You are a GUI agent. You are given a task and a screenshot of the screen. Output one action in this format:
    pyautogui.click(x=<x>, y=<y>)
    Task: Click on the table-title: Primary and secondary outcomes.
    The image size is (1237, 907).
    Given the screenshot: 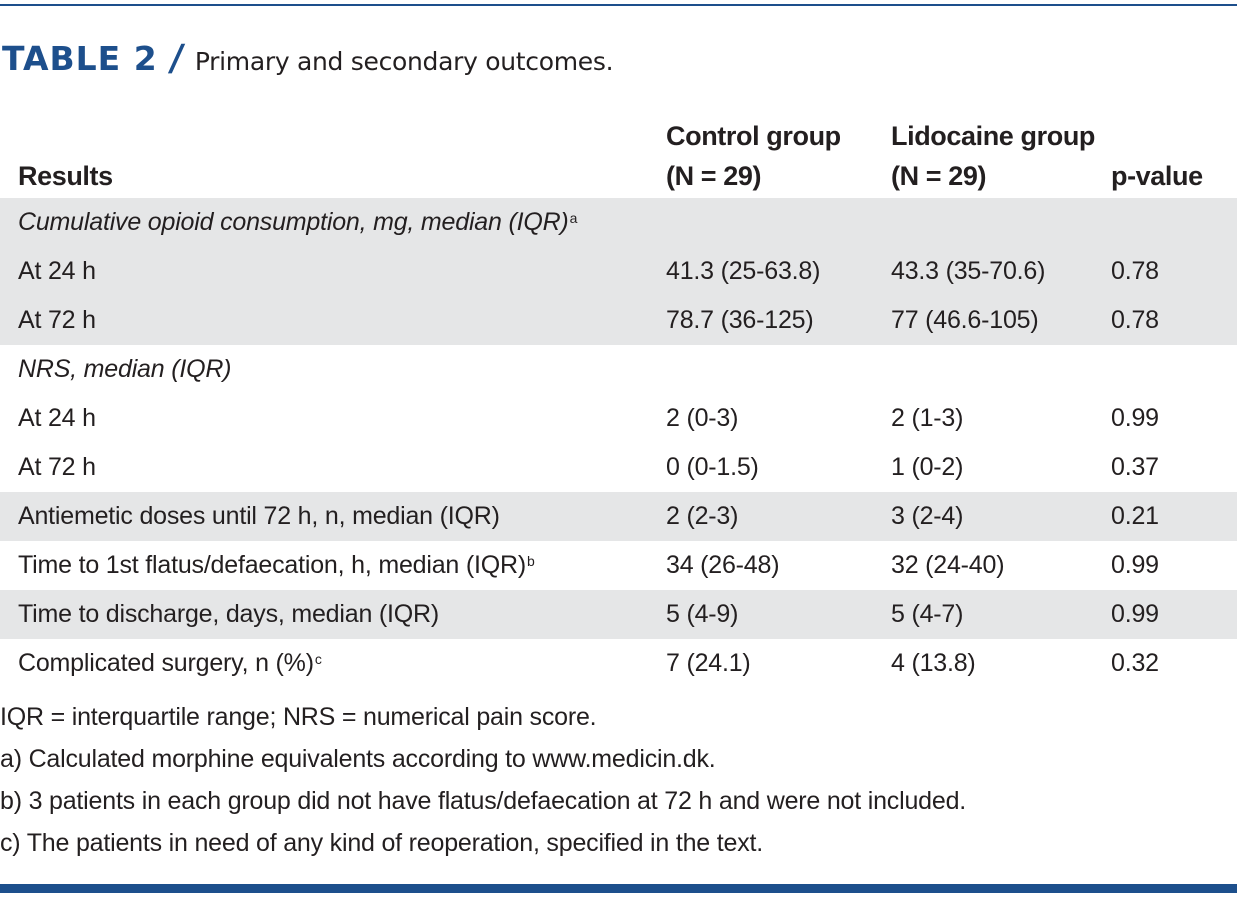 What is the action you would take?
    pyautogui.click(x=404, y=61)
    